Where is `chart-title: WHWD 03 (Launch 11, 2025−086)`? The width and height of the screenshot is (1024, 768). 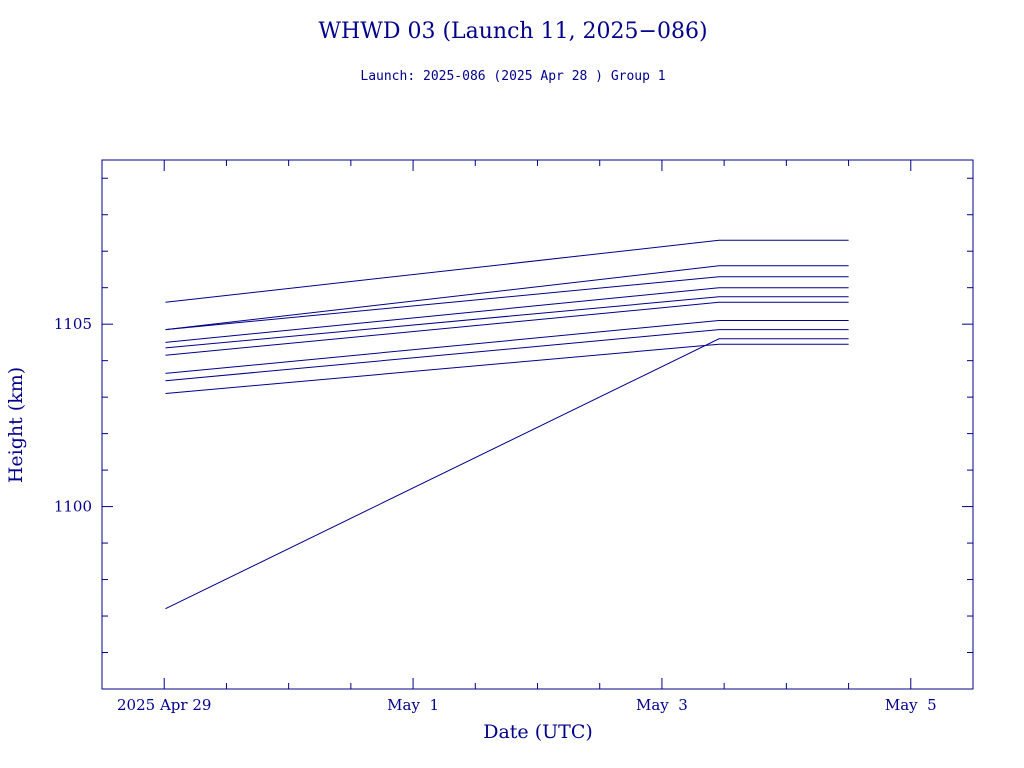
chart-title: WHWD 03 (Launch 11, 2025−086) is located at coordinates (512, 31).